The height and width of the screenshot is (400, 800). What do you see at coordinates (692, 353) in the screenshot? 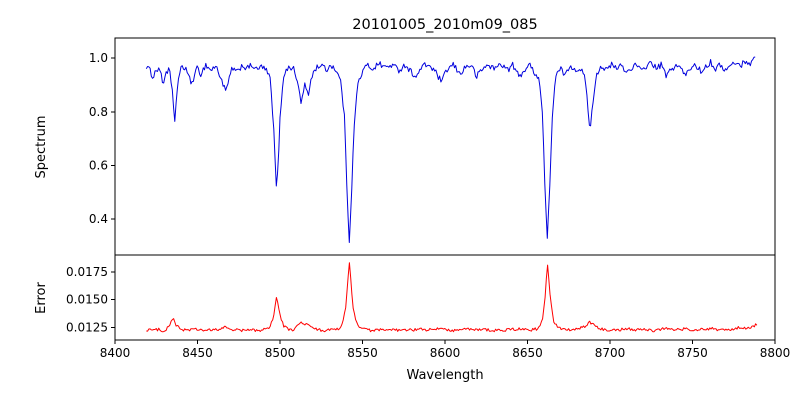
I see `x-tick-label: 8750` at bounding box center [692, 353].